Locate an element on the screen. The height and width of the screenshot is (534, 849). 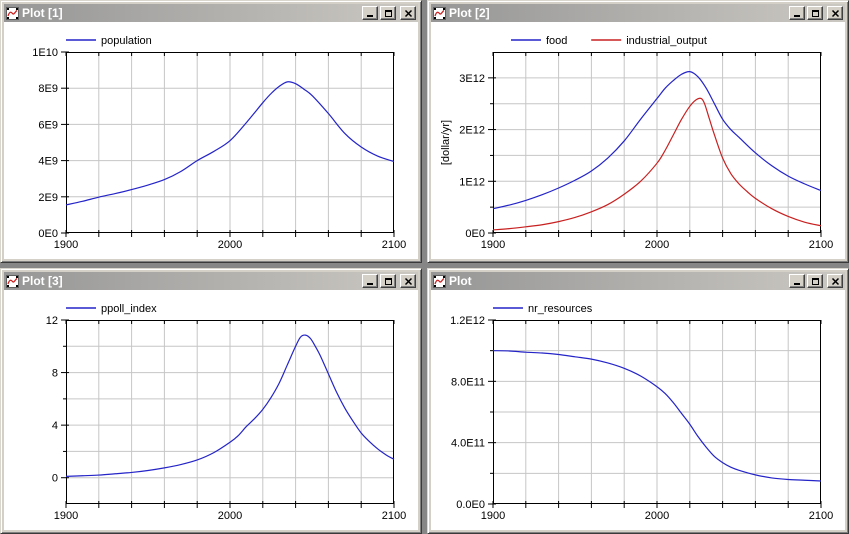
svg-text: 0.0E0 is located at coordinates (470, 505).